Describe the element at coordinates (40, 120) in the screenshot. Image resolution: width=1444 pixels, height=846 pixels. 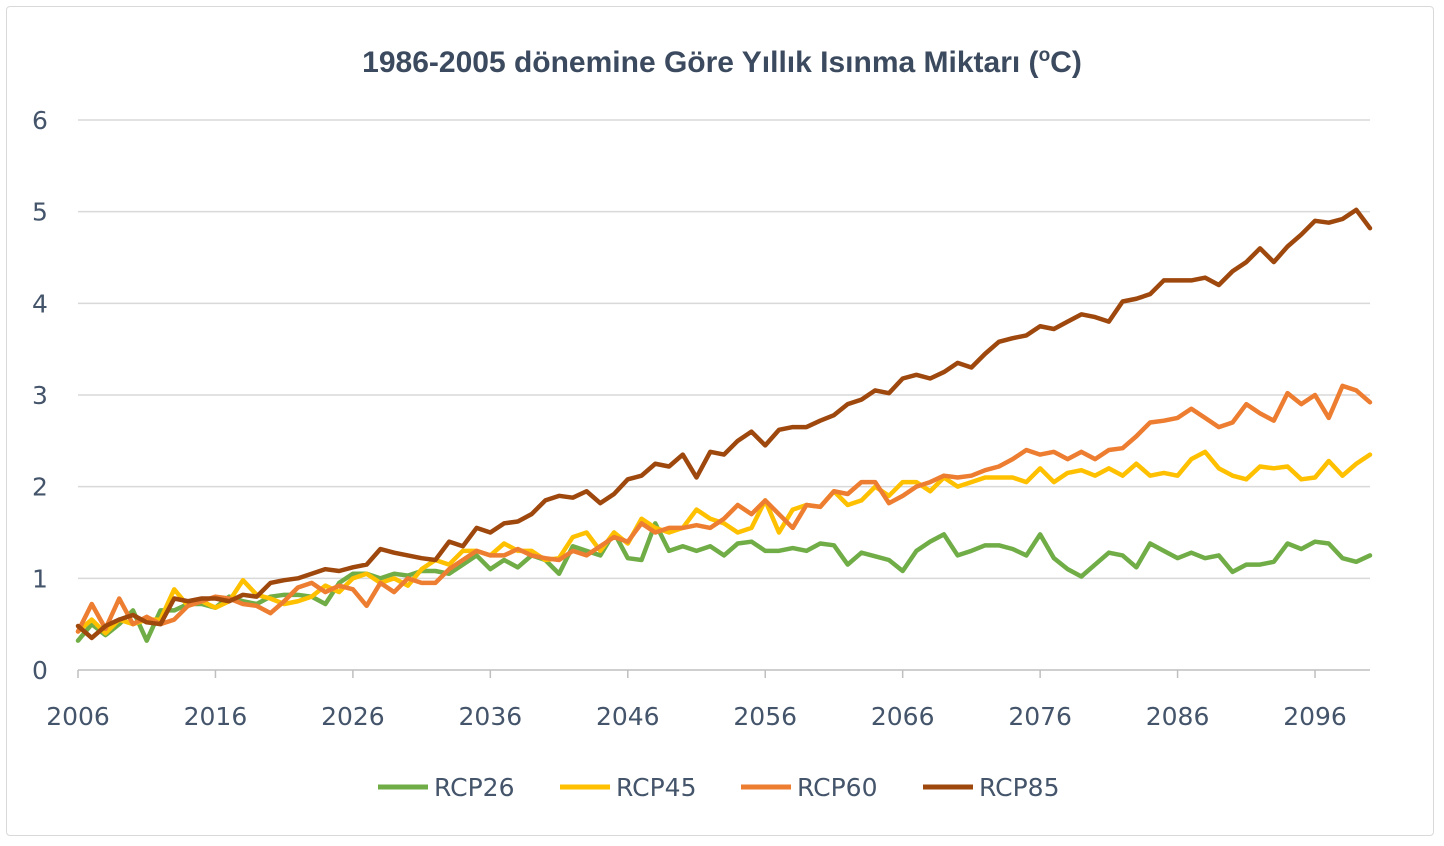
I see `y-tick-label: 6` at that location.